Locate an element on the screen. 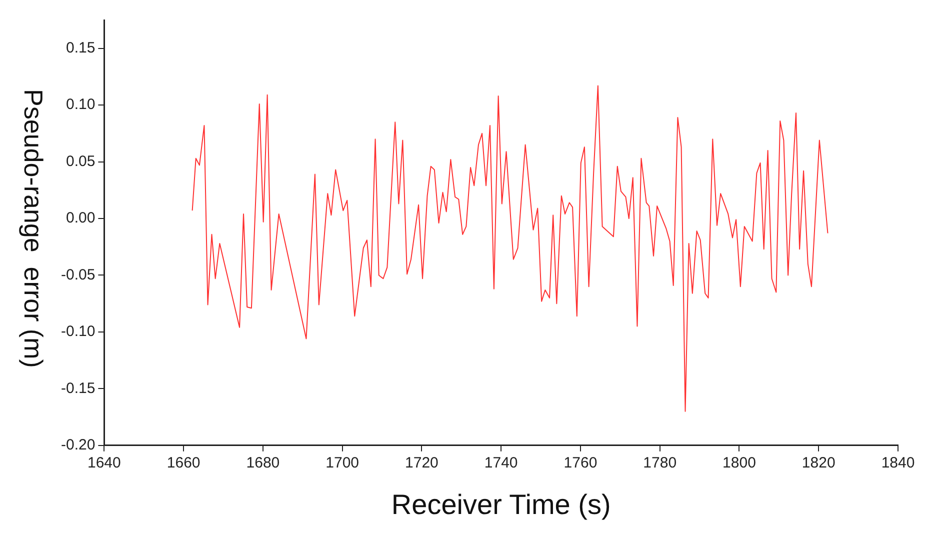 The width and height of the screenshot is (938, 535). y-axis-title: Pseudo-range error (m) is located at coordinates (33, 228).